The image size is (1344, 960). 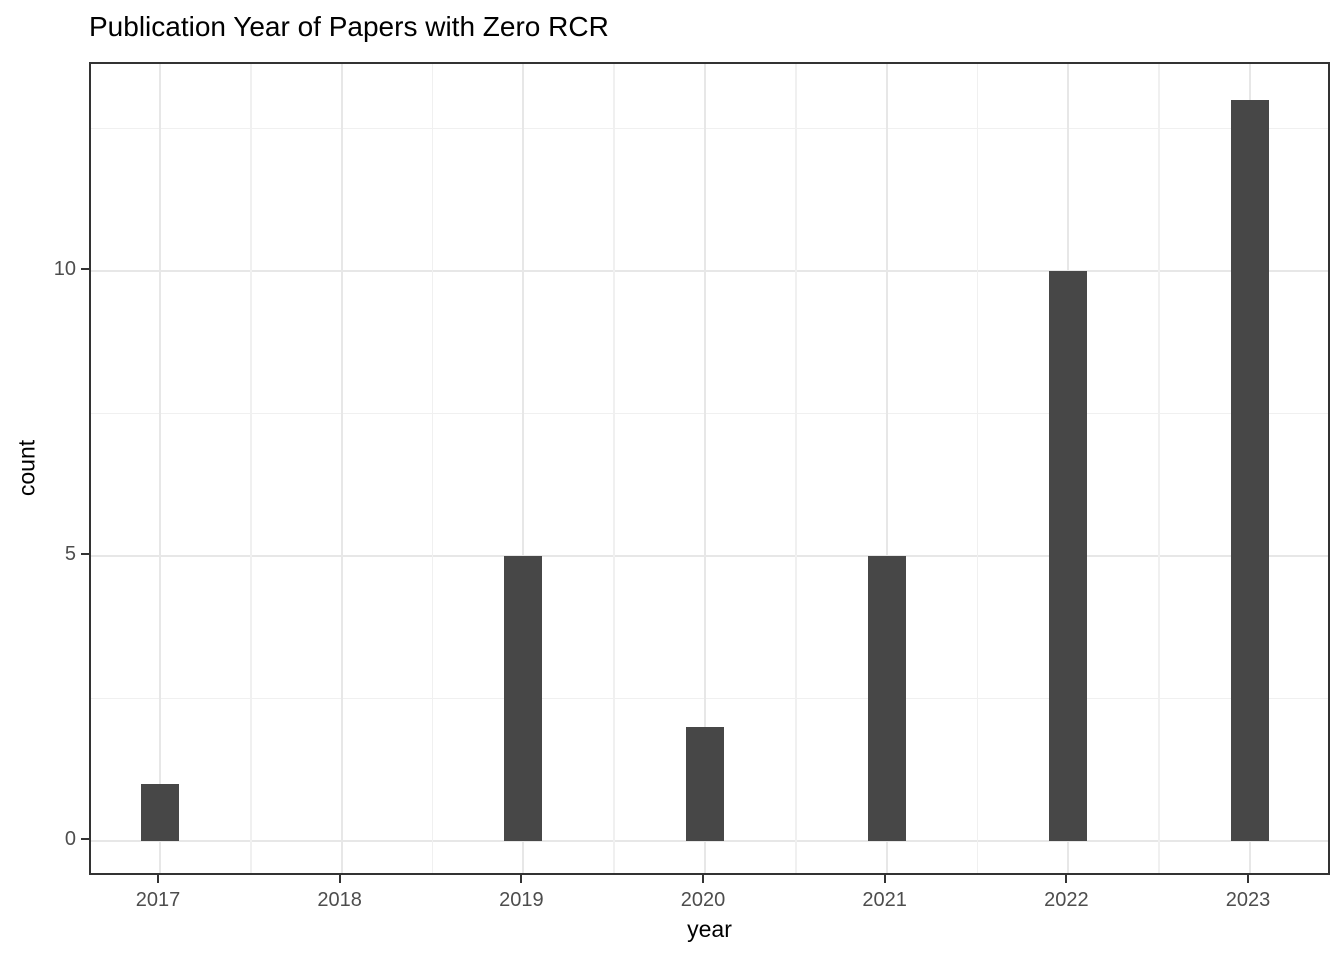 What do you see at coordinates (1248, 900) in the screenshot?
I see `x-tick-label-2023: 2023` at bounding box center [1248, 900].